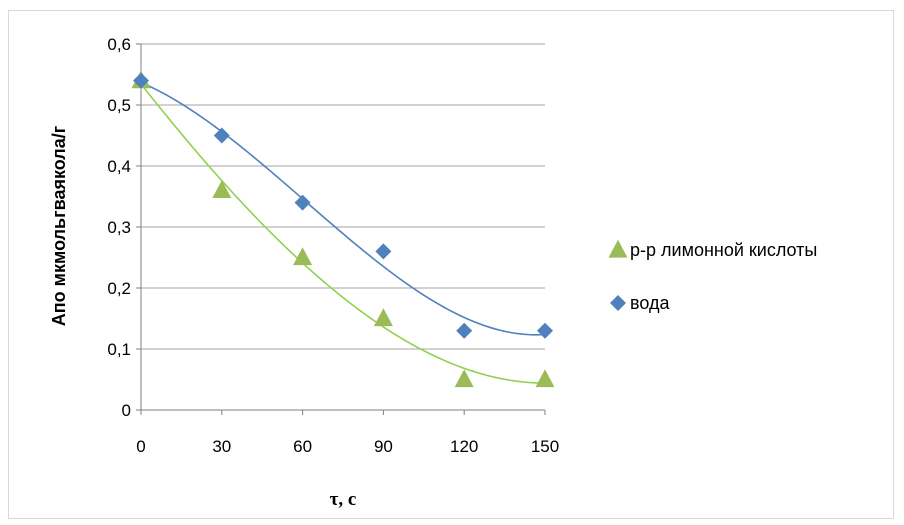  Describe the element at coordinates (119, 44) in the screenshot. I see `y-tick-label: 0,6` at that location.